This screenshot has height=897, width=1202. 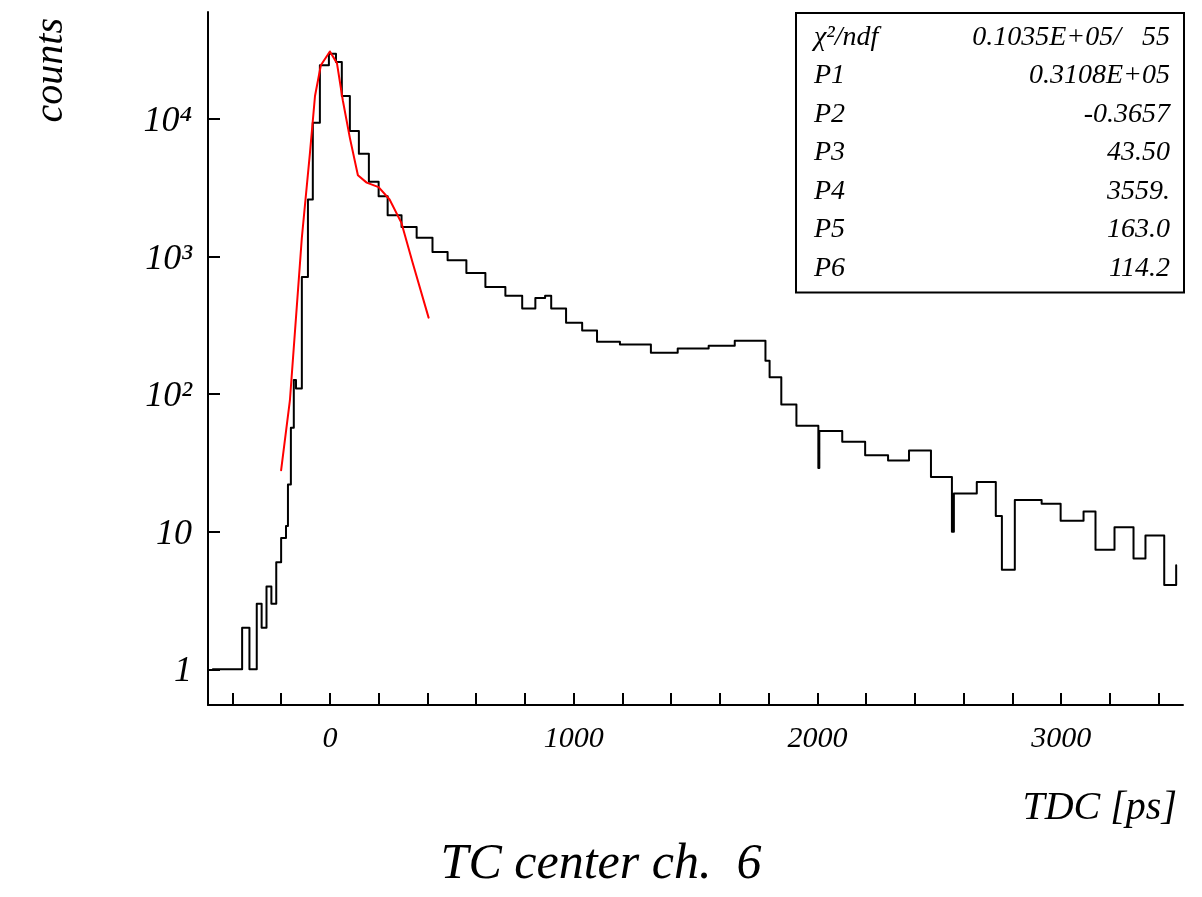 What do you see at coordinates (48, 70) in the screenshot?
I see `y-axis-title: counts` at bounding box center [48, 70].